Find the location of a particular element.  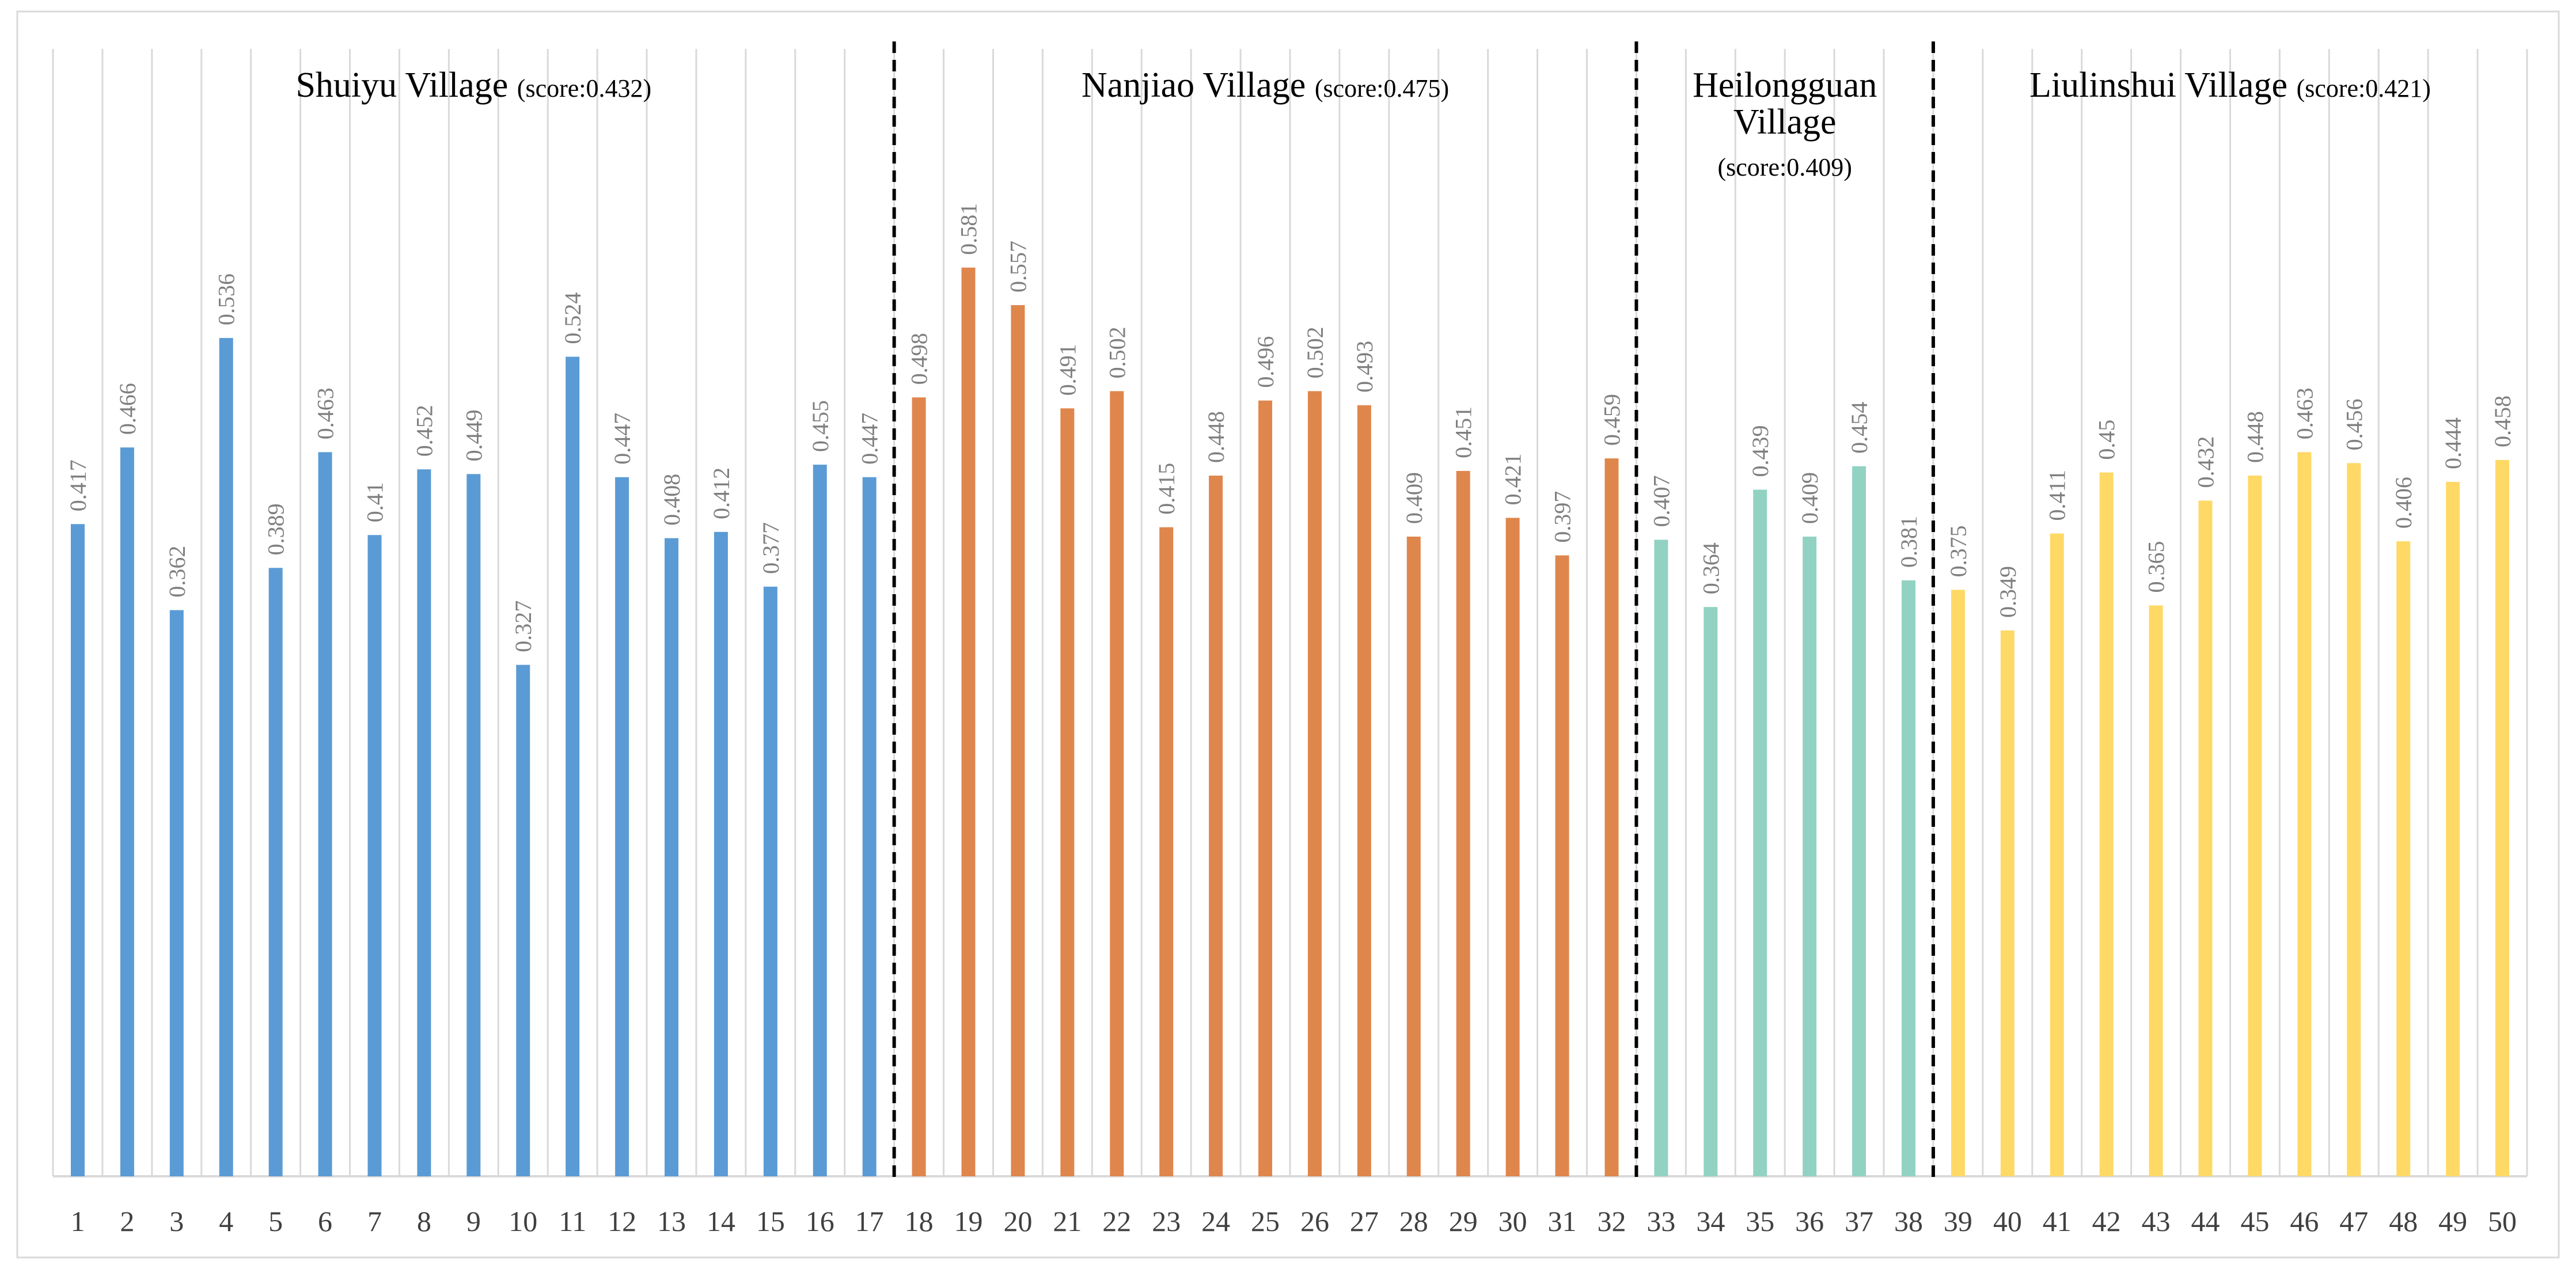

tick-label-36: 36 is located at coordinates (1810, 1221).